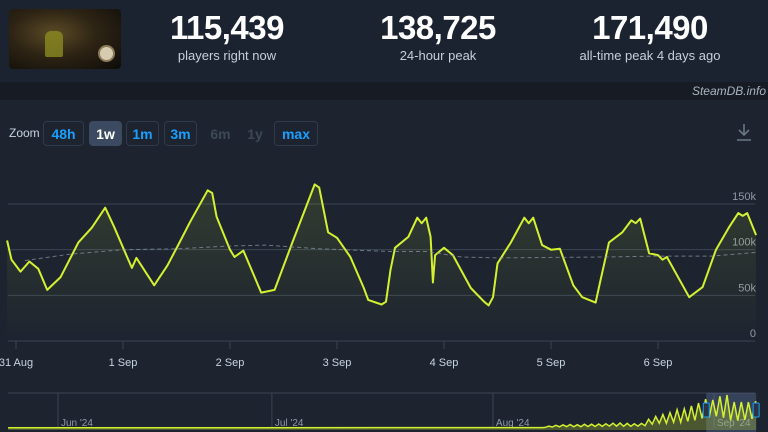 Image resolution: width=768 pixels, height=432 pixels. I want to click on stat-label: all-time peak 4 days ago, so click(650, 55).